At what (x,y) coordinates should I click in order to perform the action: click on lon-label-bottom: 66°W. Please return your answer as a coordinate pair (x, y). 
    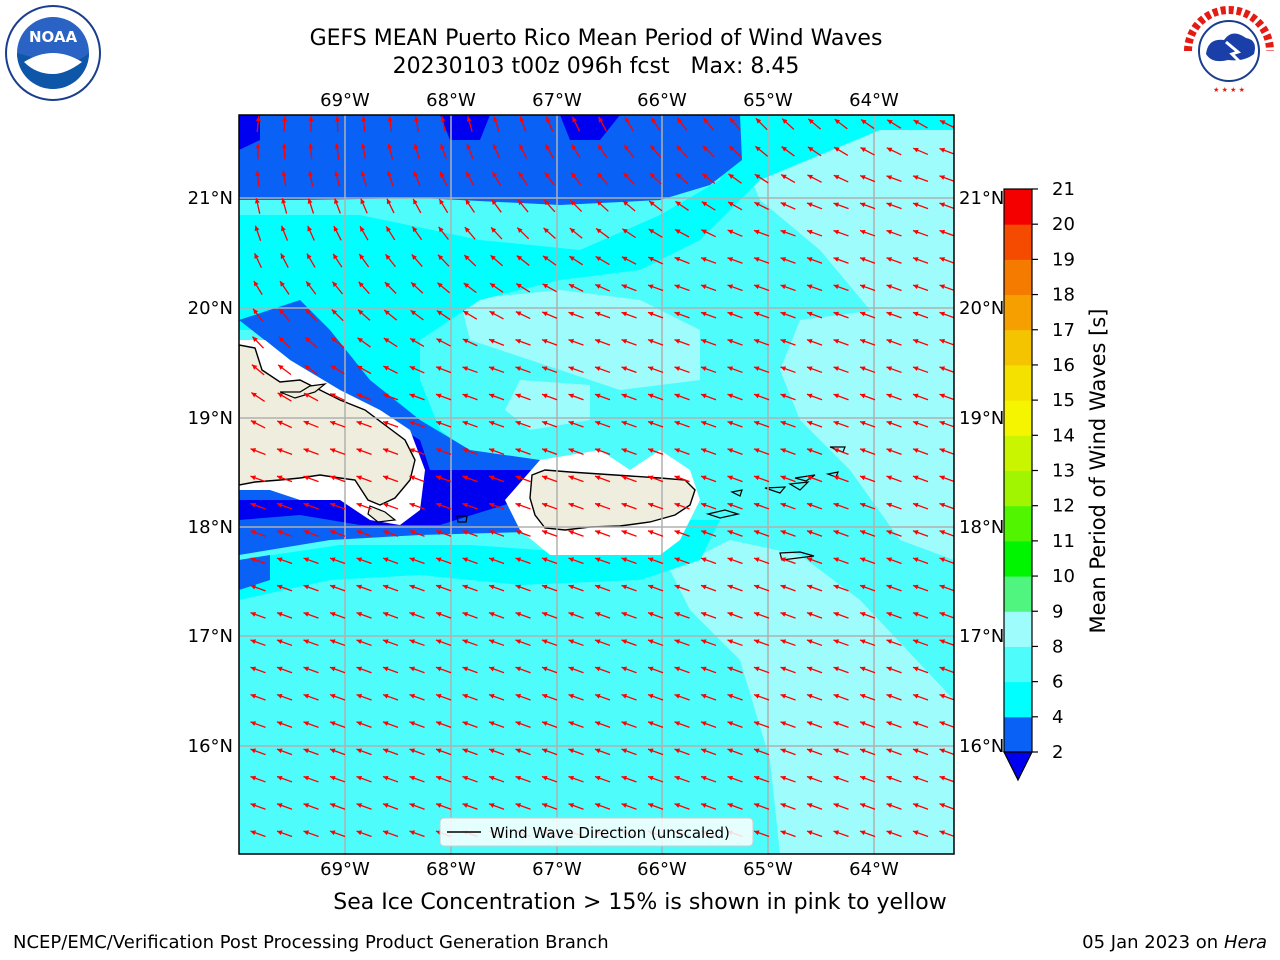
    Looking at the image, I should click on (662, 869).